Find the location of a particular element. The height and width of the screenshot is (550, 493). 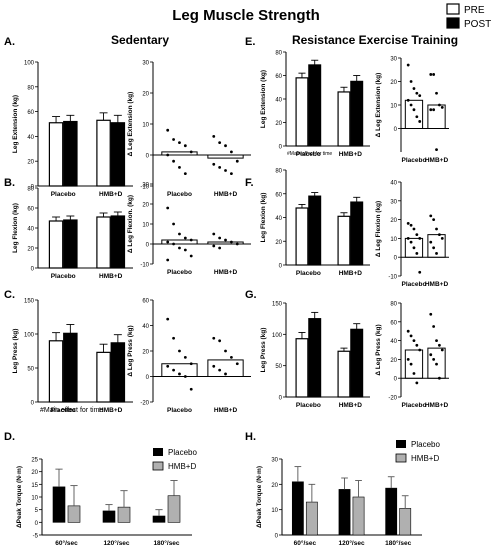

legend-hmb-label-right: HMB+D is located at coordinates (425, 458).